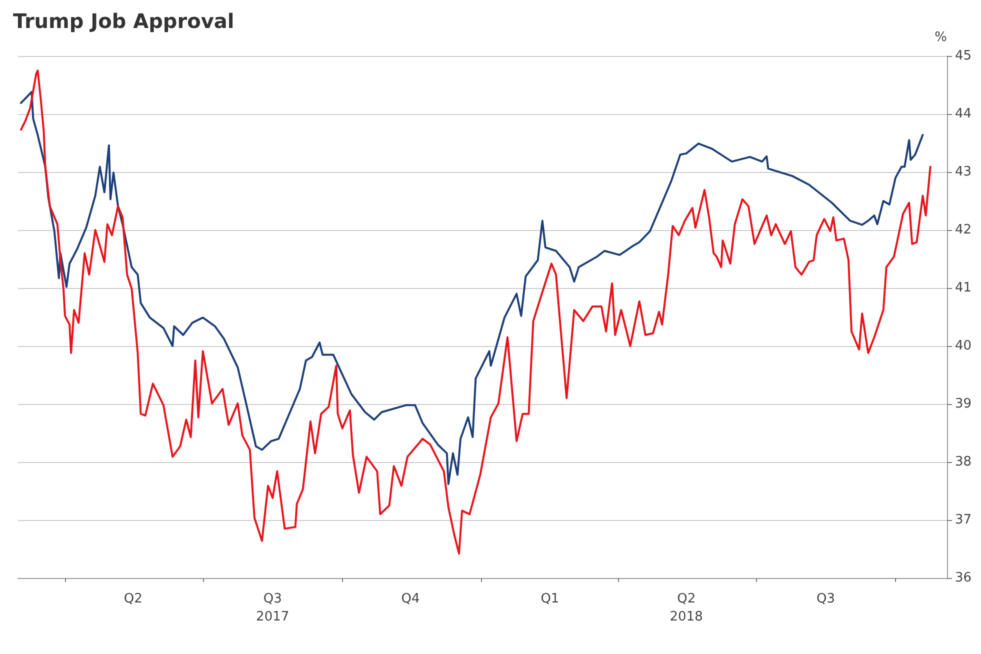  I want to click on y-tick-label: 43, so click(963, 172).